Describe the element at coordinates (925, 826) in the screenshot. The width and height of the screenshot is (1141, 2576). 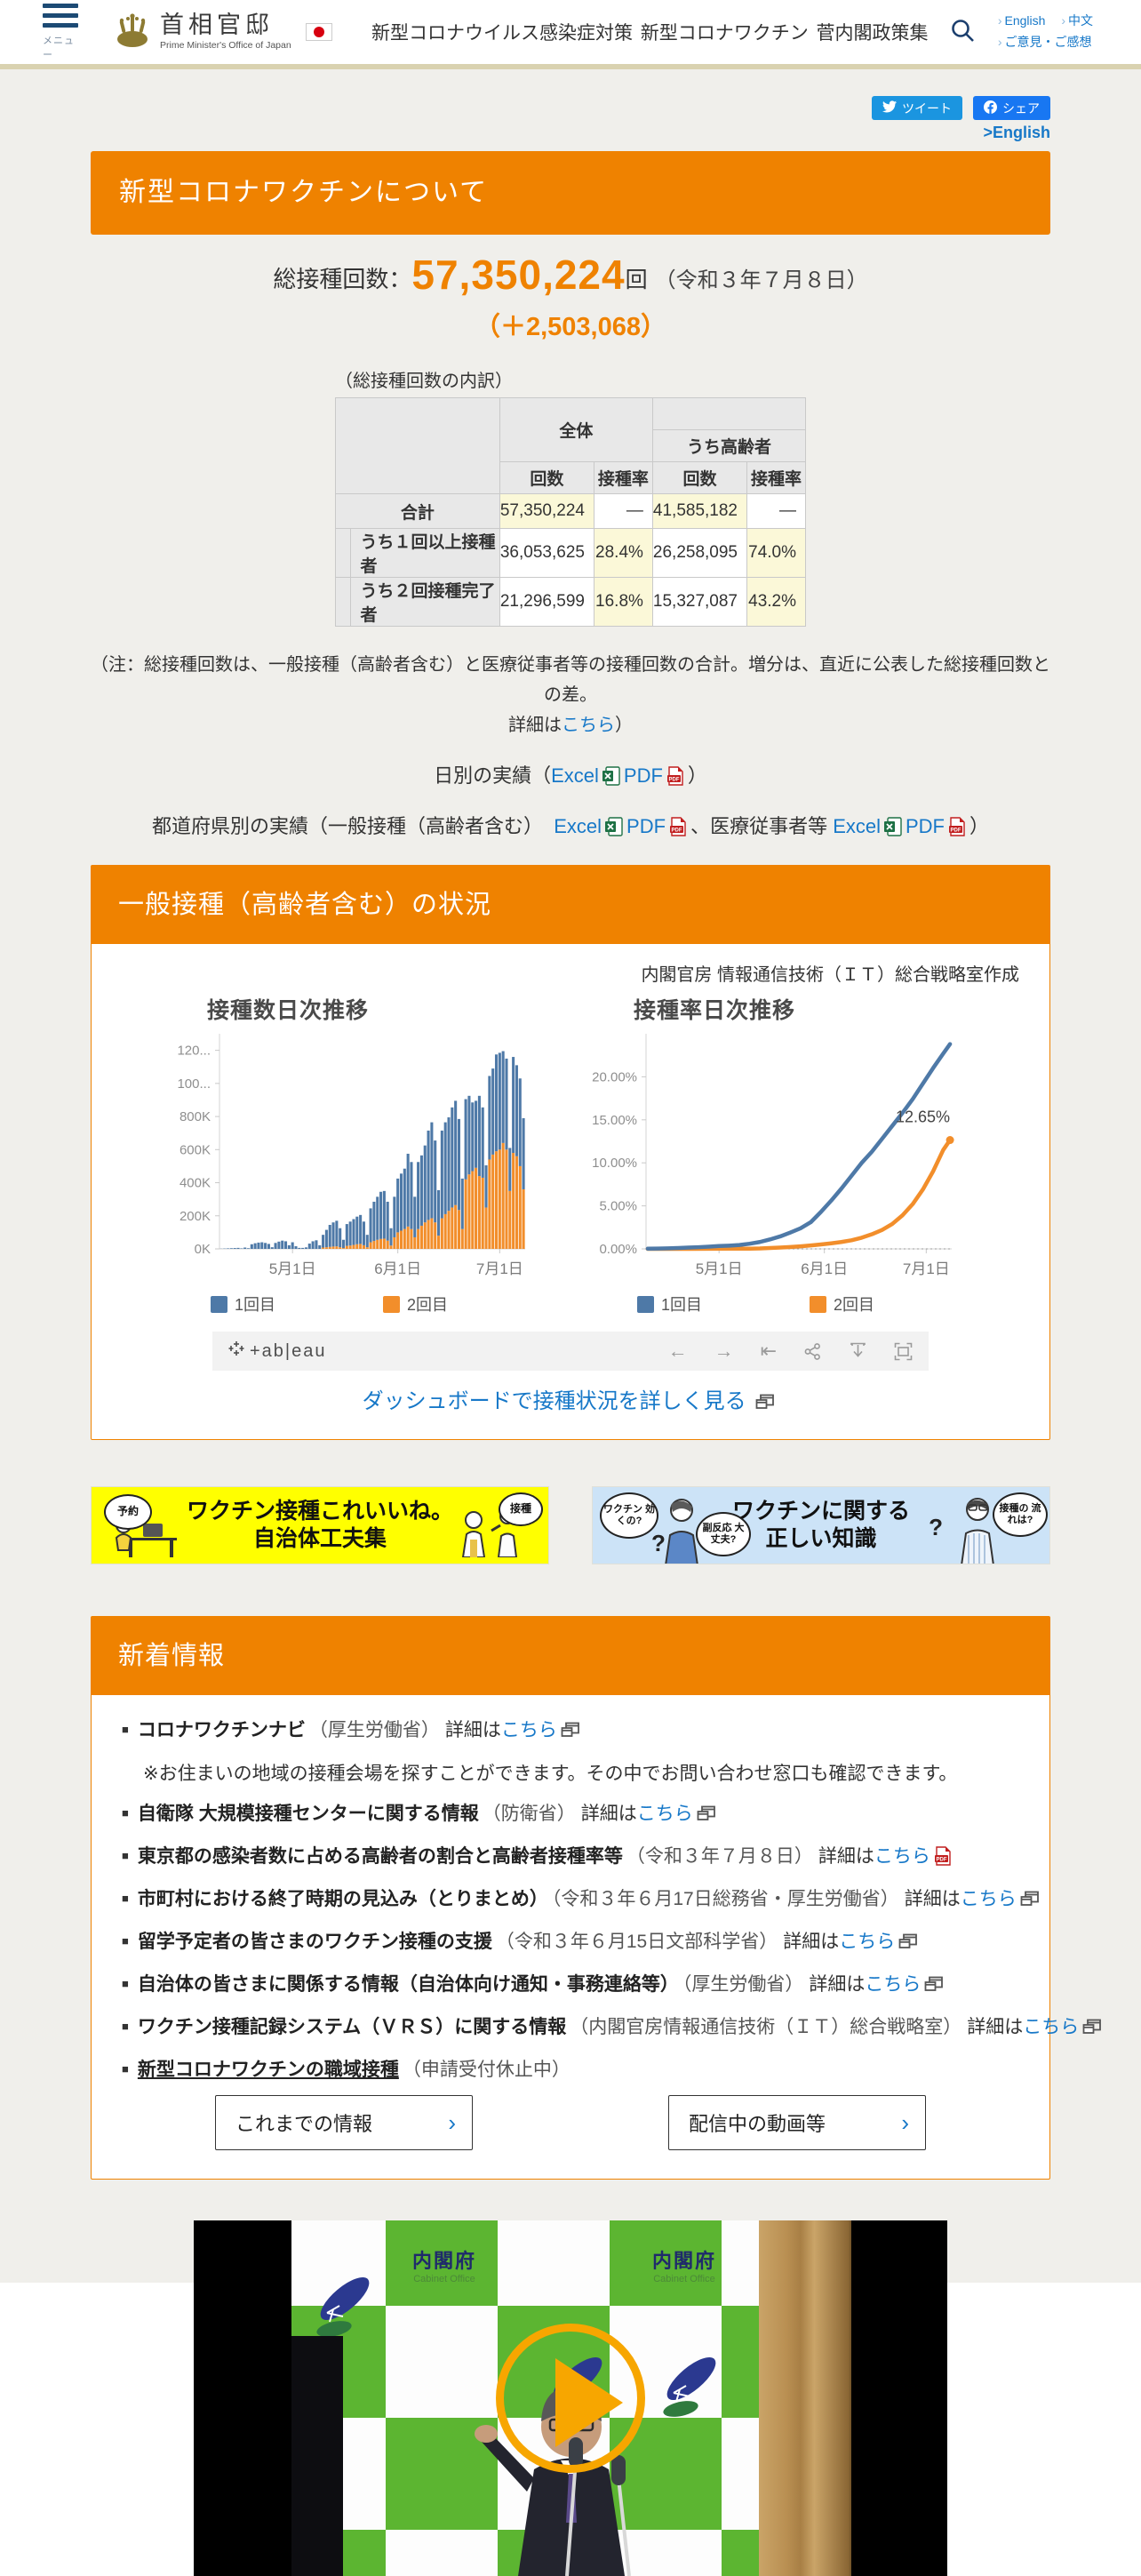
I see `pref-medical-pdf-link: PDF` at that location.